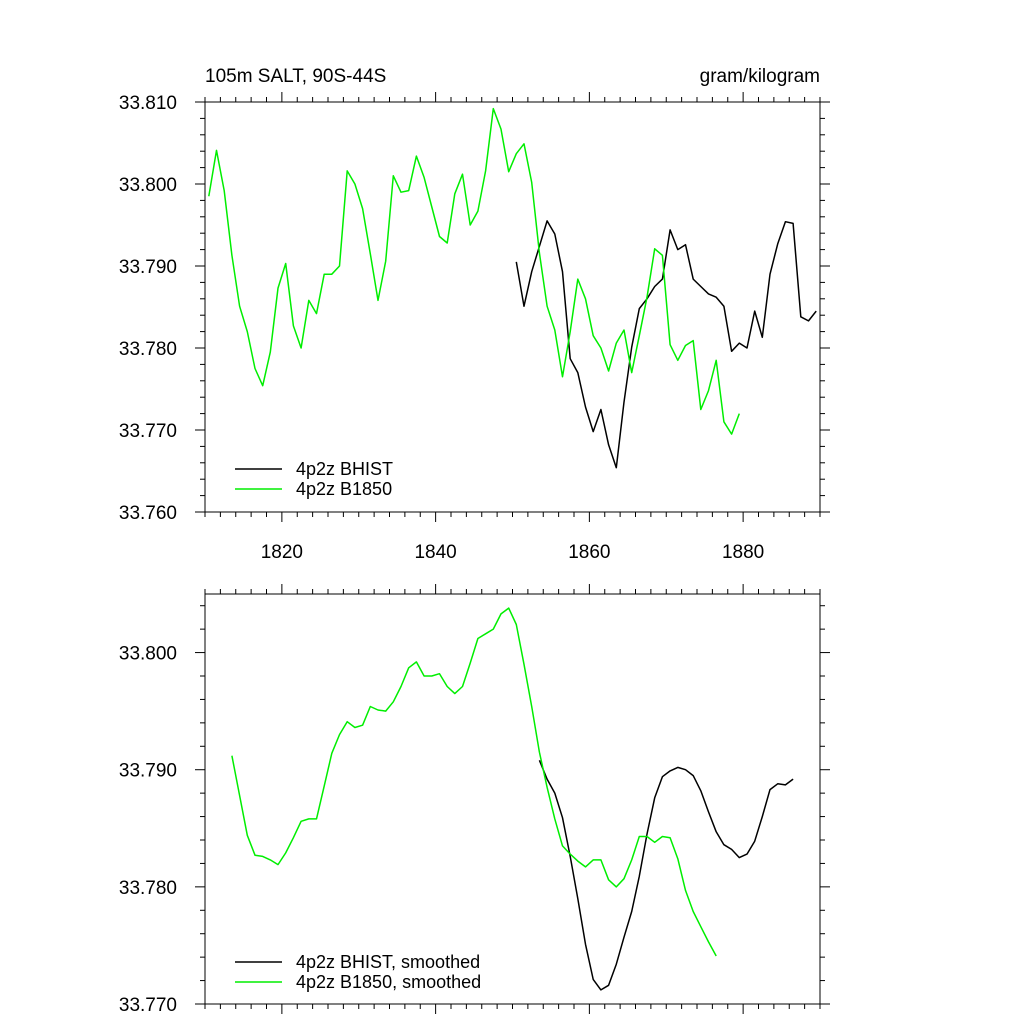 The image size is (1024, 1024). What do you see at coordinates (388, 962) in the screenshot?
I see `legend-label-bhist-smoothed: 4p2z BHIST, smoothed` at bounding box center [388, 962].